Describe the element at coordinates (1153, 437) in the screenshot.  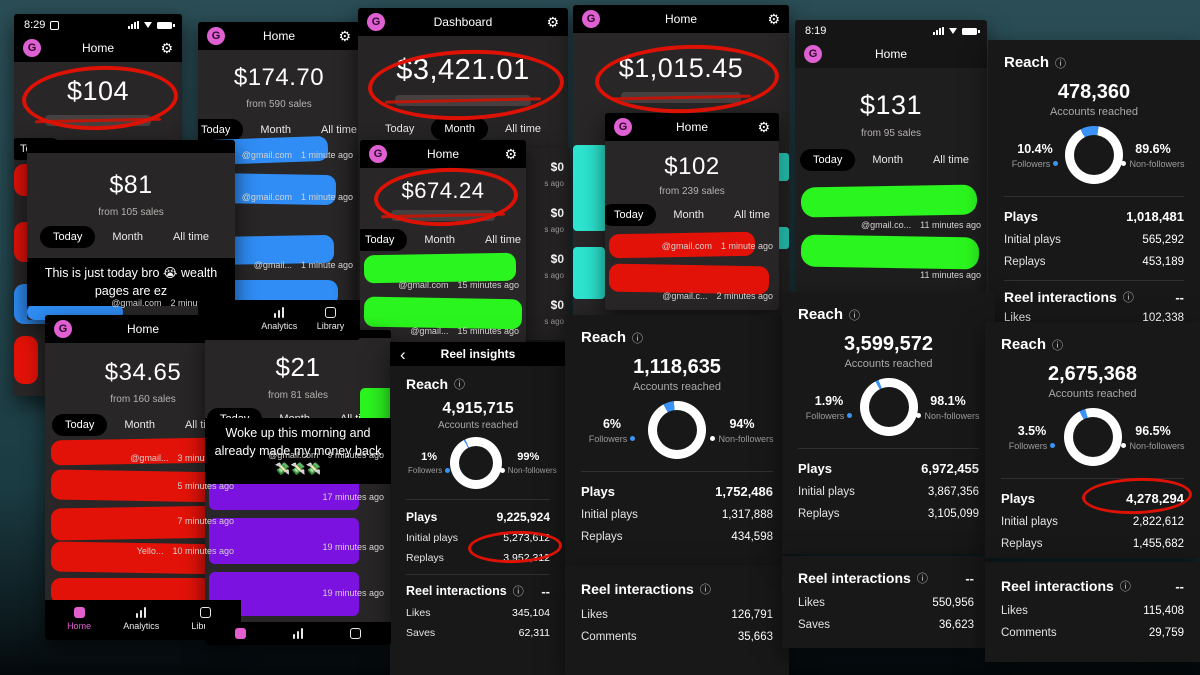
I see `non-followers-stat: 96.5% Non-followers` at that location.